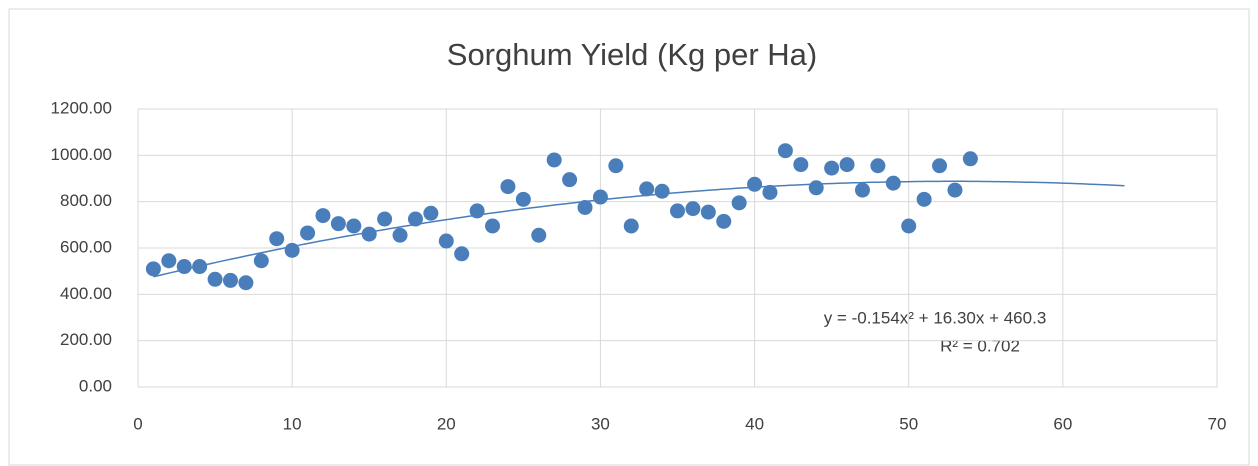  I want to click on y-tick-label: 1200.00, so click(81, 107).